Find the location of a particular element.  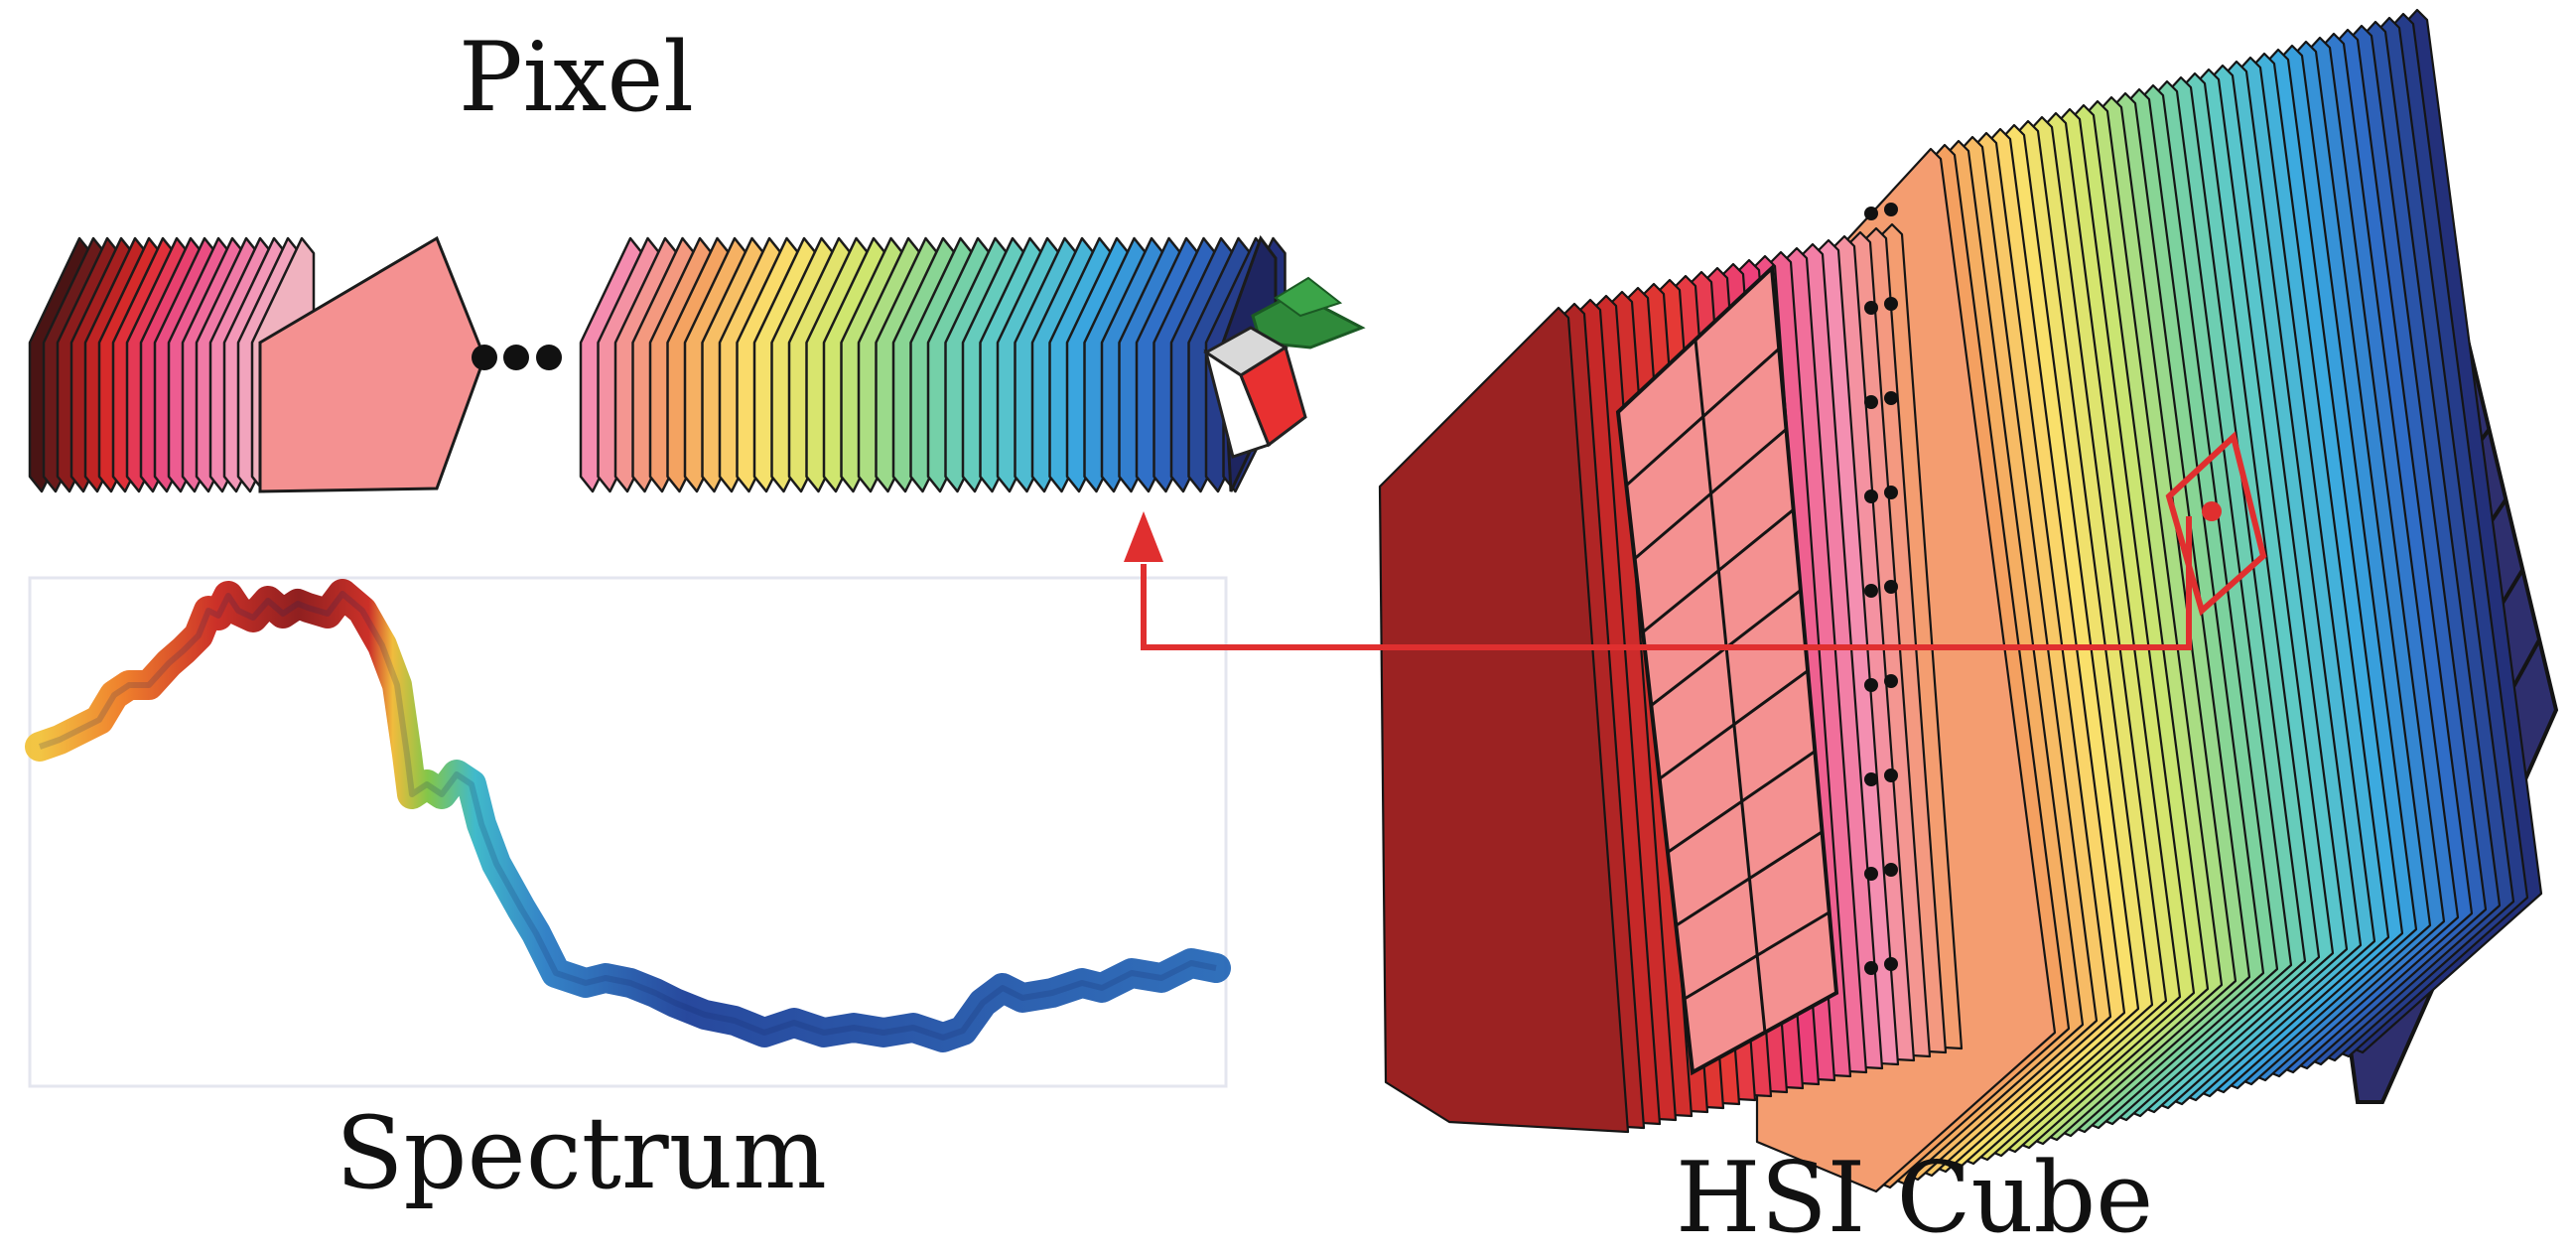

hsi-cube-label: HSI Cube is located at coordinates (1915, 1198).